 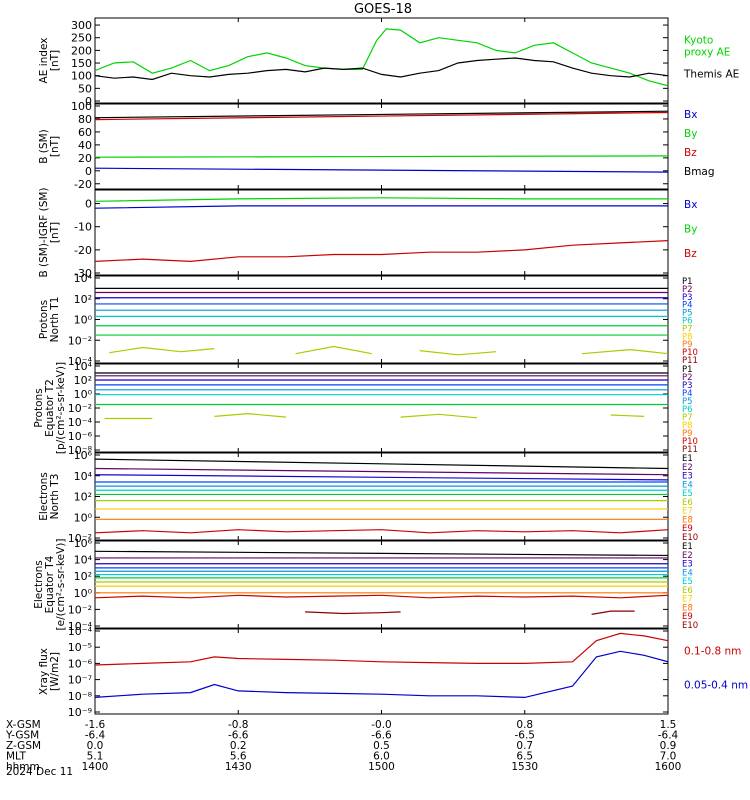 What do you see at coordinates (61, 408) in the screenshot?
I see `y-axis-title: [p/(cm²-s-sr-keV)]` at bounding box center [61, 408].